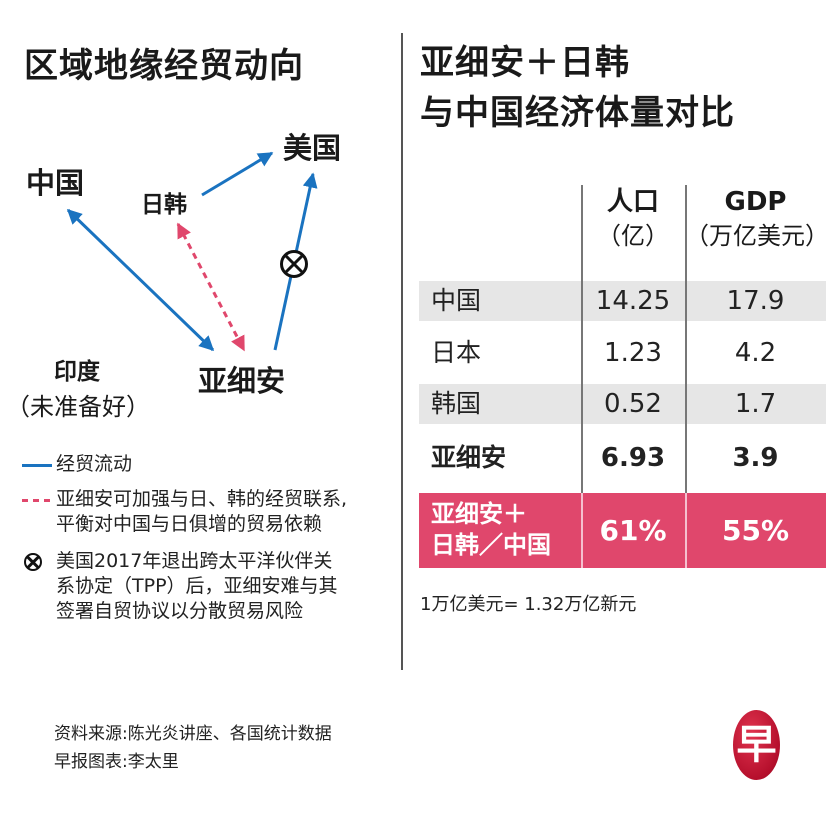 This screenshot has width=834, height=814. I want to click on node-india-note: （未准备好）, so click(78, 407).